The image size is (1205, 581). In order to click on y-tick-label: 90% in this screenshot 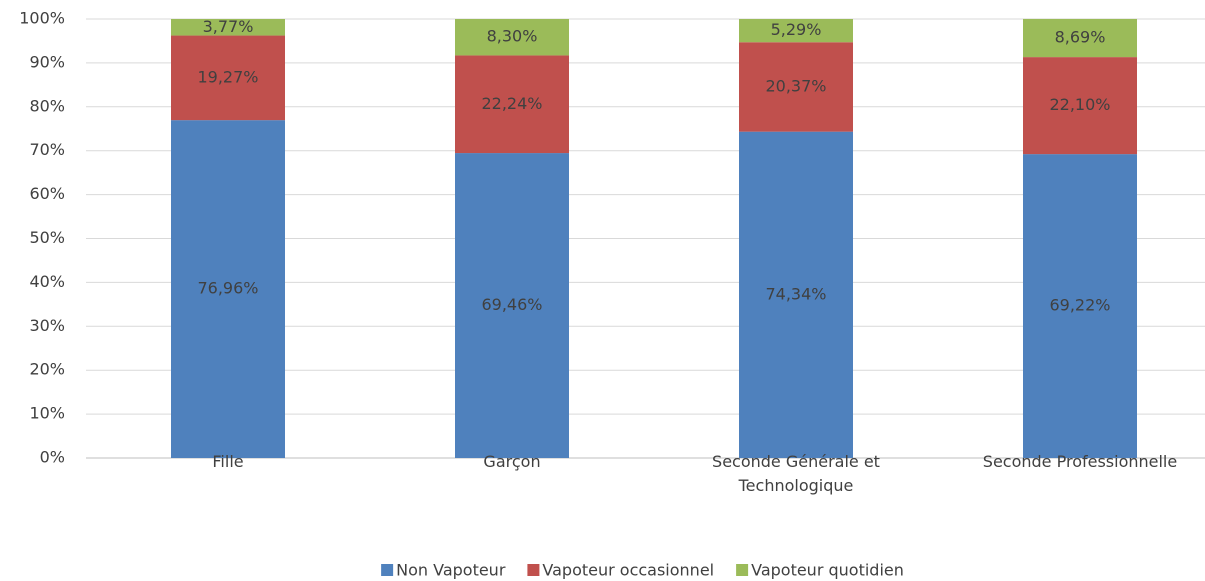, I will do `click(47, 61)`.